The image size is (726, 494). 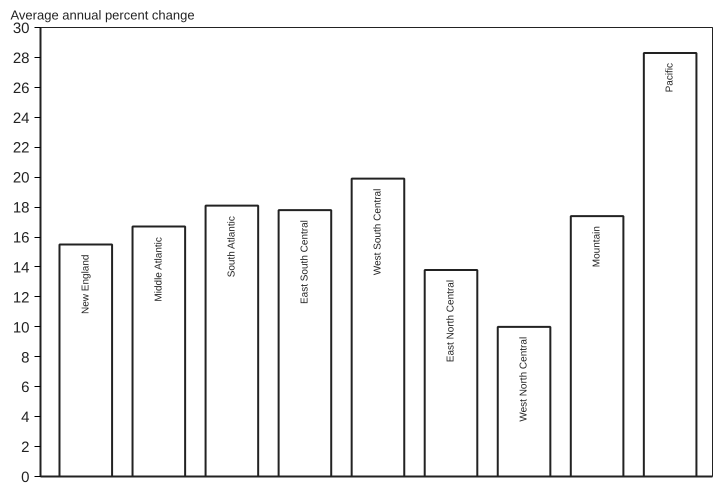 I want to click on x-tick-label: Mountain, so click(x=597, y=247).